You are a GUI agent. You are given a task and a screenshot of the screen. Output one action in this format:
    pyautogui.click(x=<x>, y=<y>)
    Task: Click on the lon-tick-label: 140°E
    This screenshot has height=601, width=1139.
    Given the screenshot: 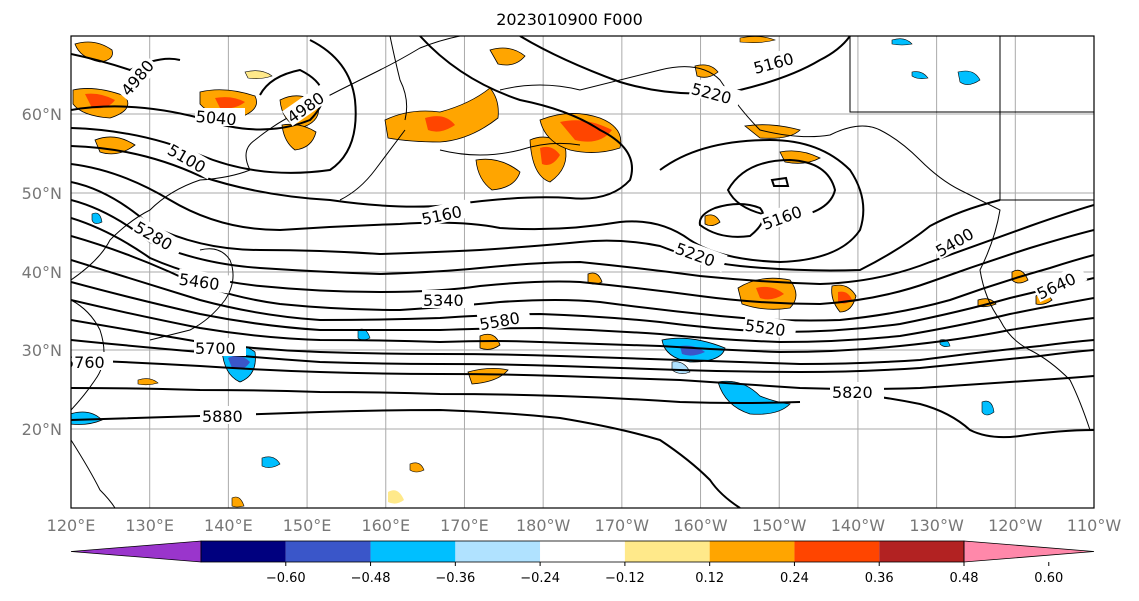 What is the action you would take?
    pyautogui.click(x=228, y=525)
    